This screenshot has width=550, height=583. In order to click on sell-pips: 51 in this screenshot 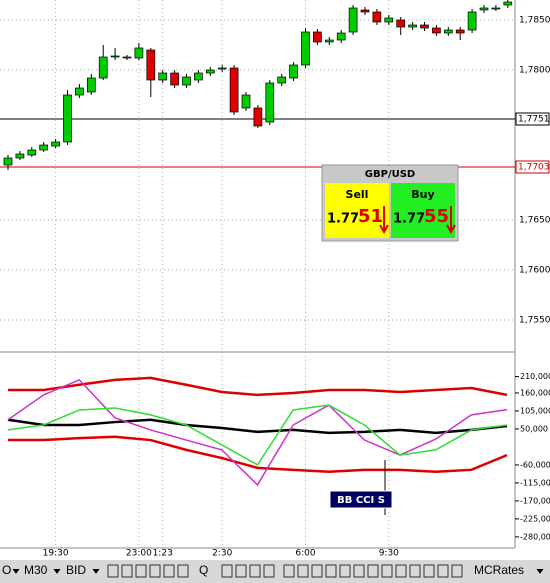, I will do `click(370, 216)`.